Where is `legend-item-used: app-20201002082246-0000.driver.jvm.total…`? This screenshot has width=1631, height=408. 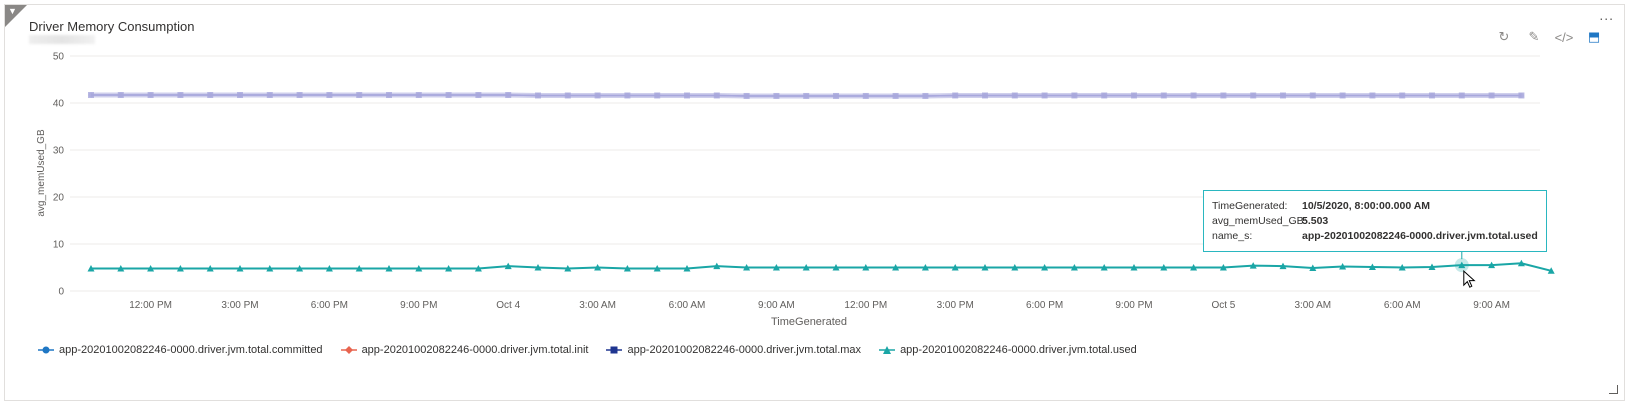 legend-item-used: app-20201002082246-0000.driver.jvm.total… is located at coordinates (1008, 350).